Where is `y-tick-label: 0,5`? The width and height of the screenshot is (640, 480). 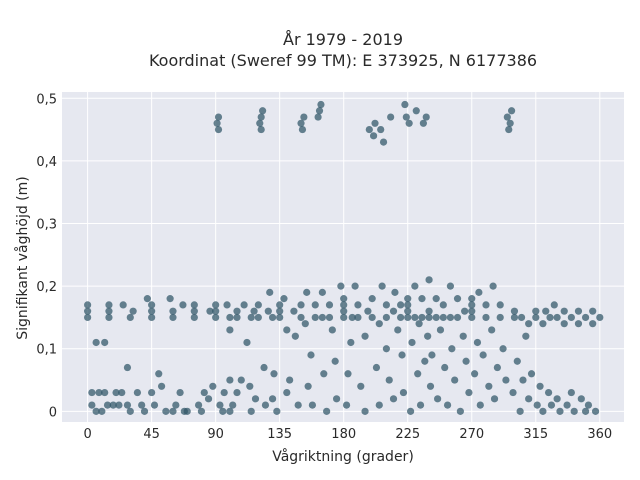 y-tick-label: 0,5 is located at coordinates (46, 99).